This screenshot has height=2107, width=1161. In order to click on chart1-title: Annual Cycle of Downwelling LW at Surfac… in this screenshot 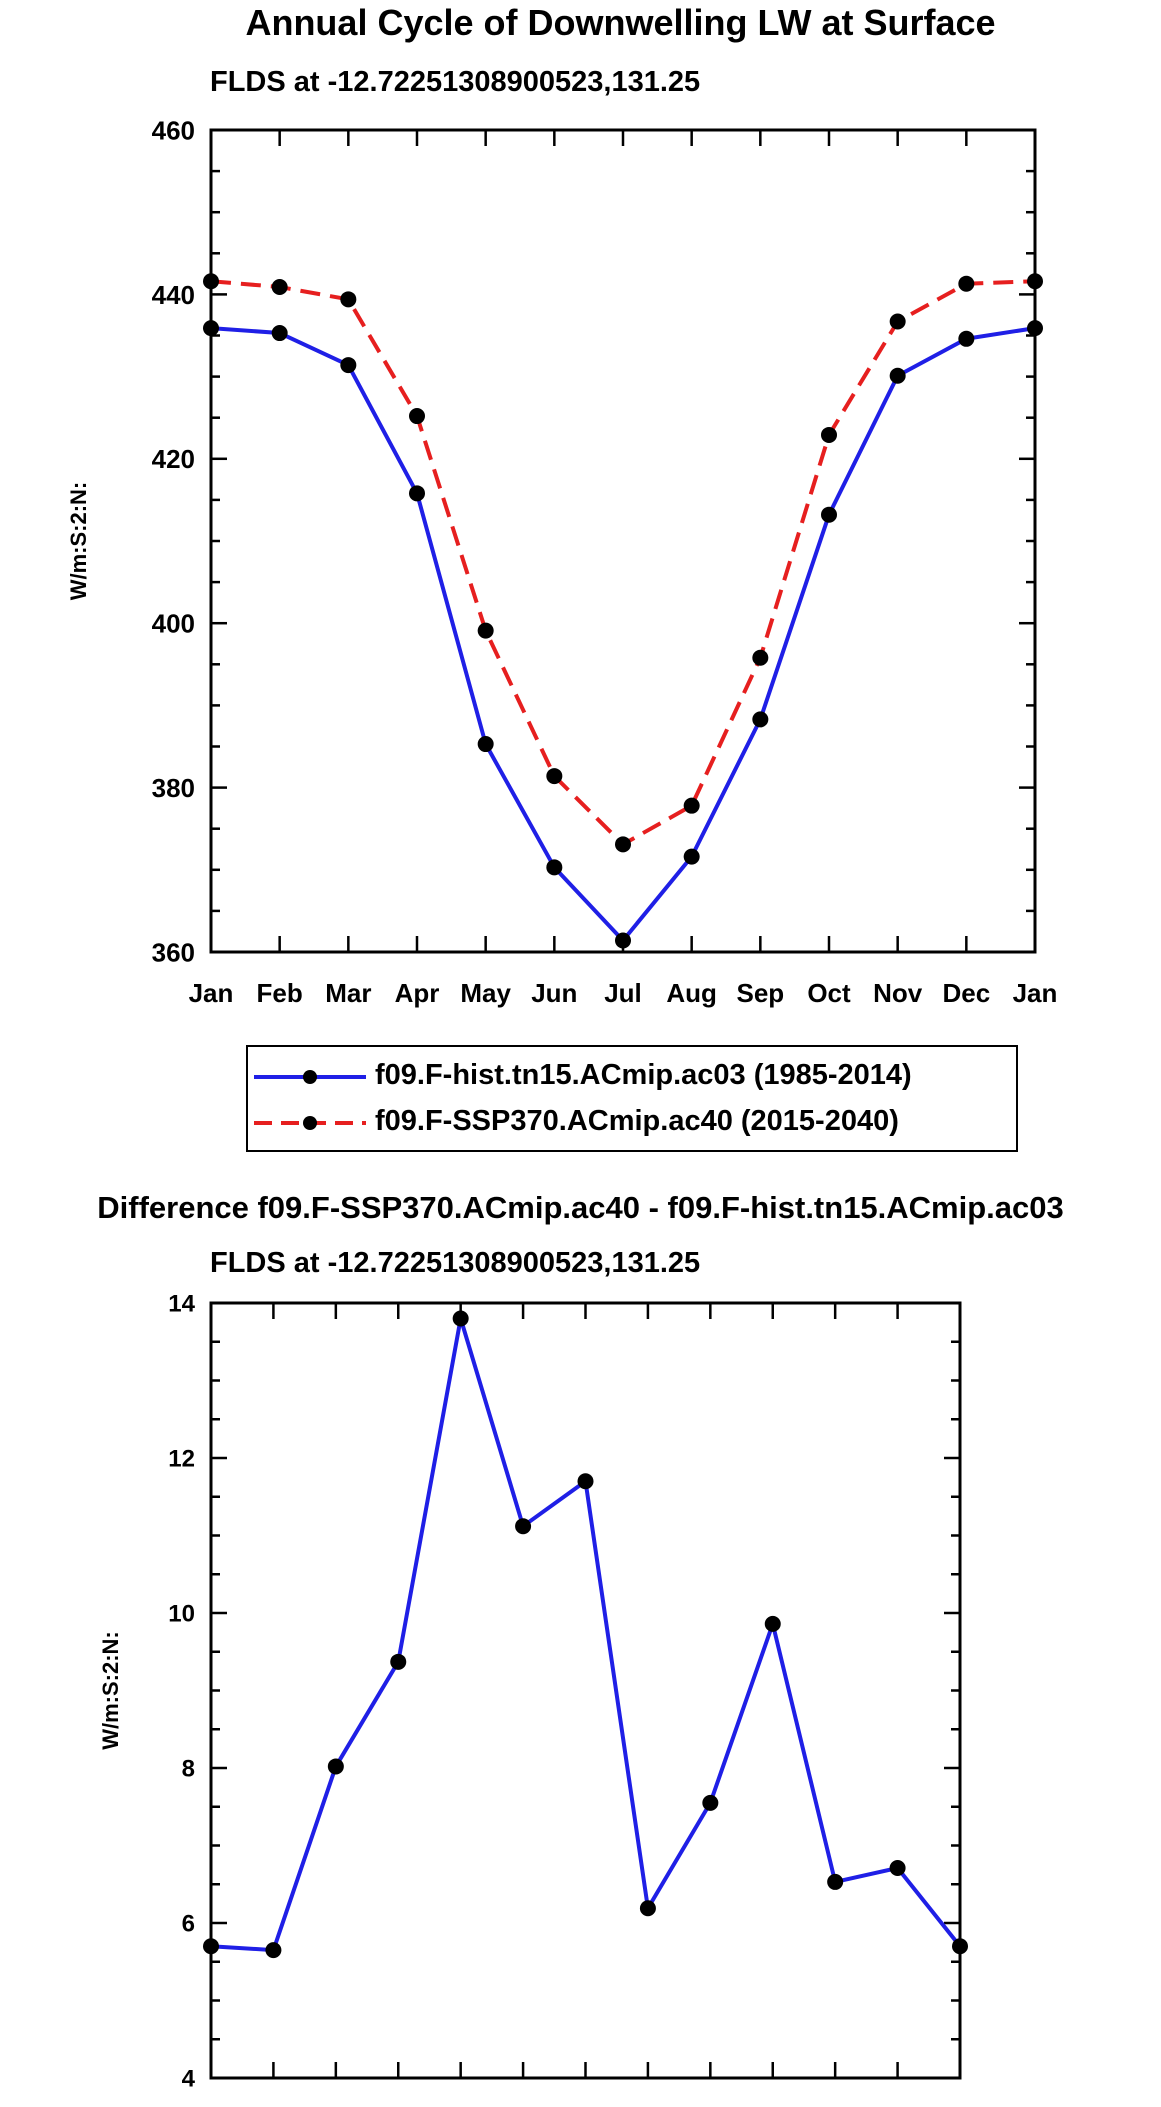, I will do `click(620, 22)`.